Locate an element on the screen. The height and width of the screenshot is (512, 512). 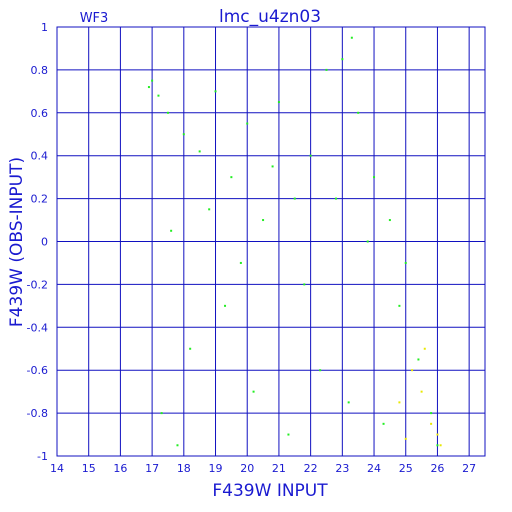
x-tick-label: 22 is located at coordinates (311, 468).